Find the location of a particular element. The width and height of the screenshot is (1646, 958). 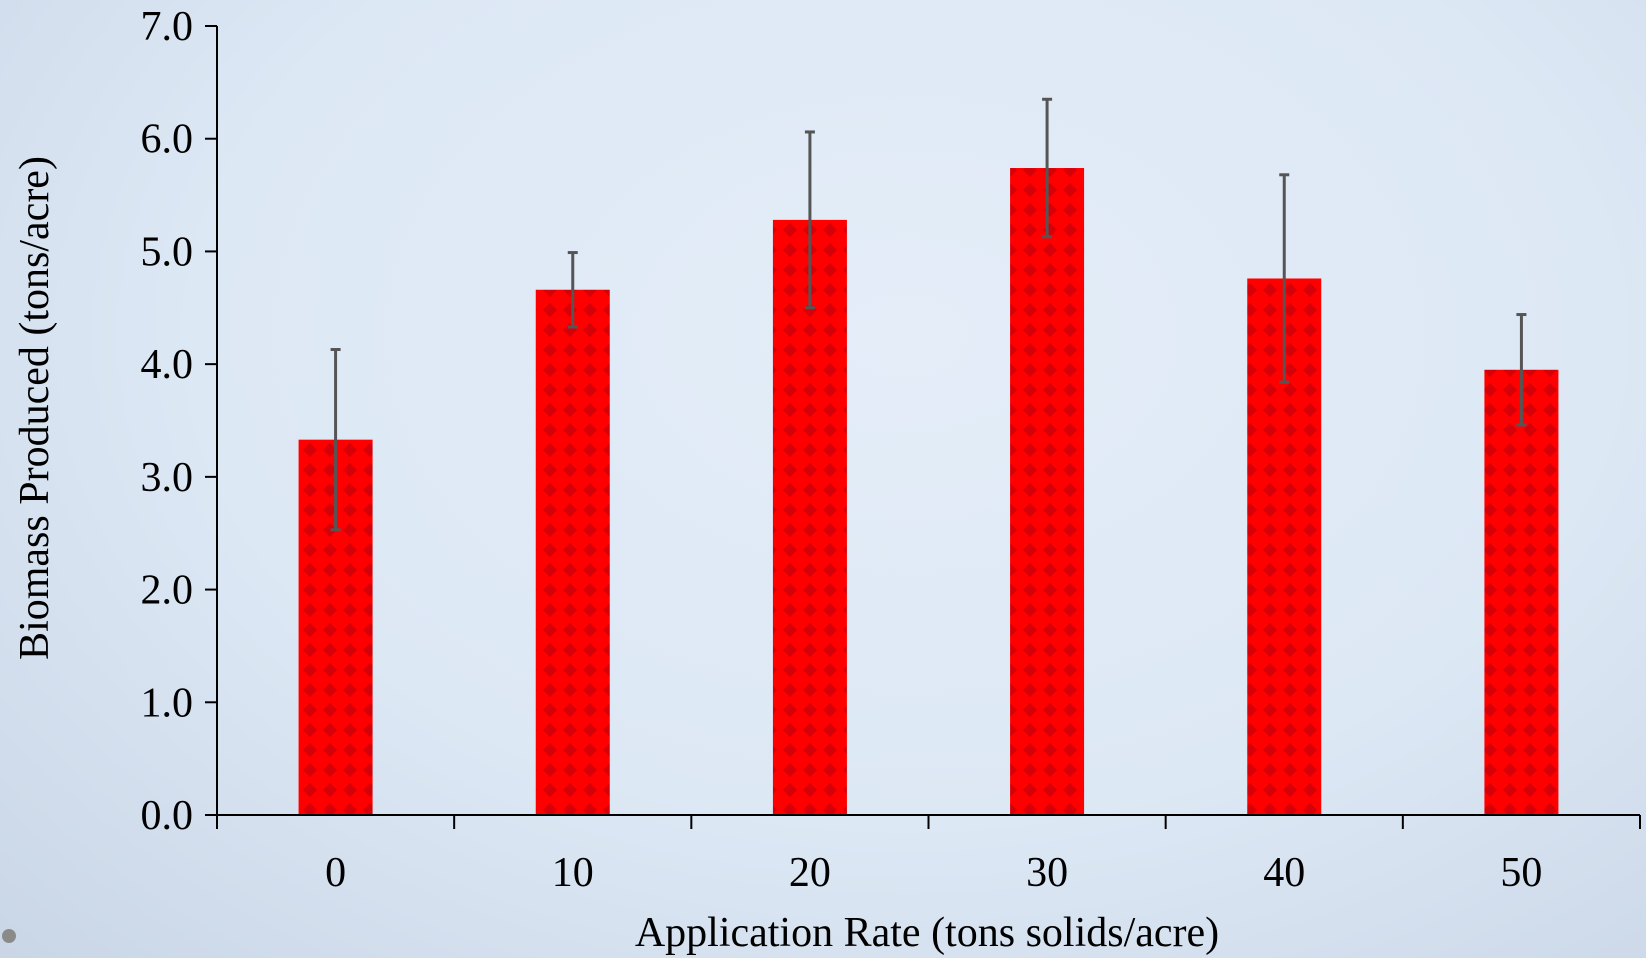

y-tick-label-6.0: 6.0 is located at coordinates (167, 140).